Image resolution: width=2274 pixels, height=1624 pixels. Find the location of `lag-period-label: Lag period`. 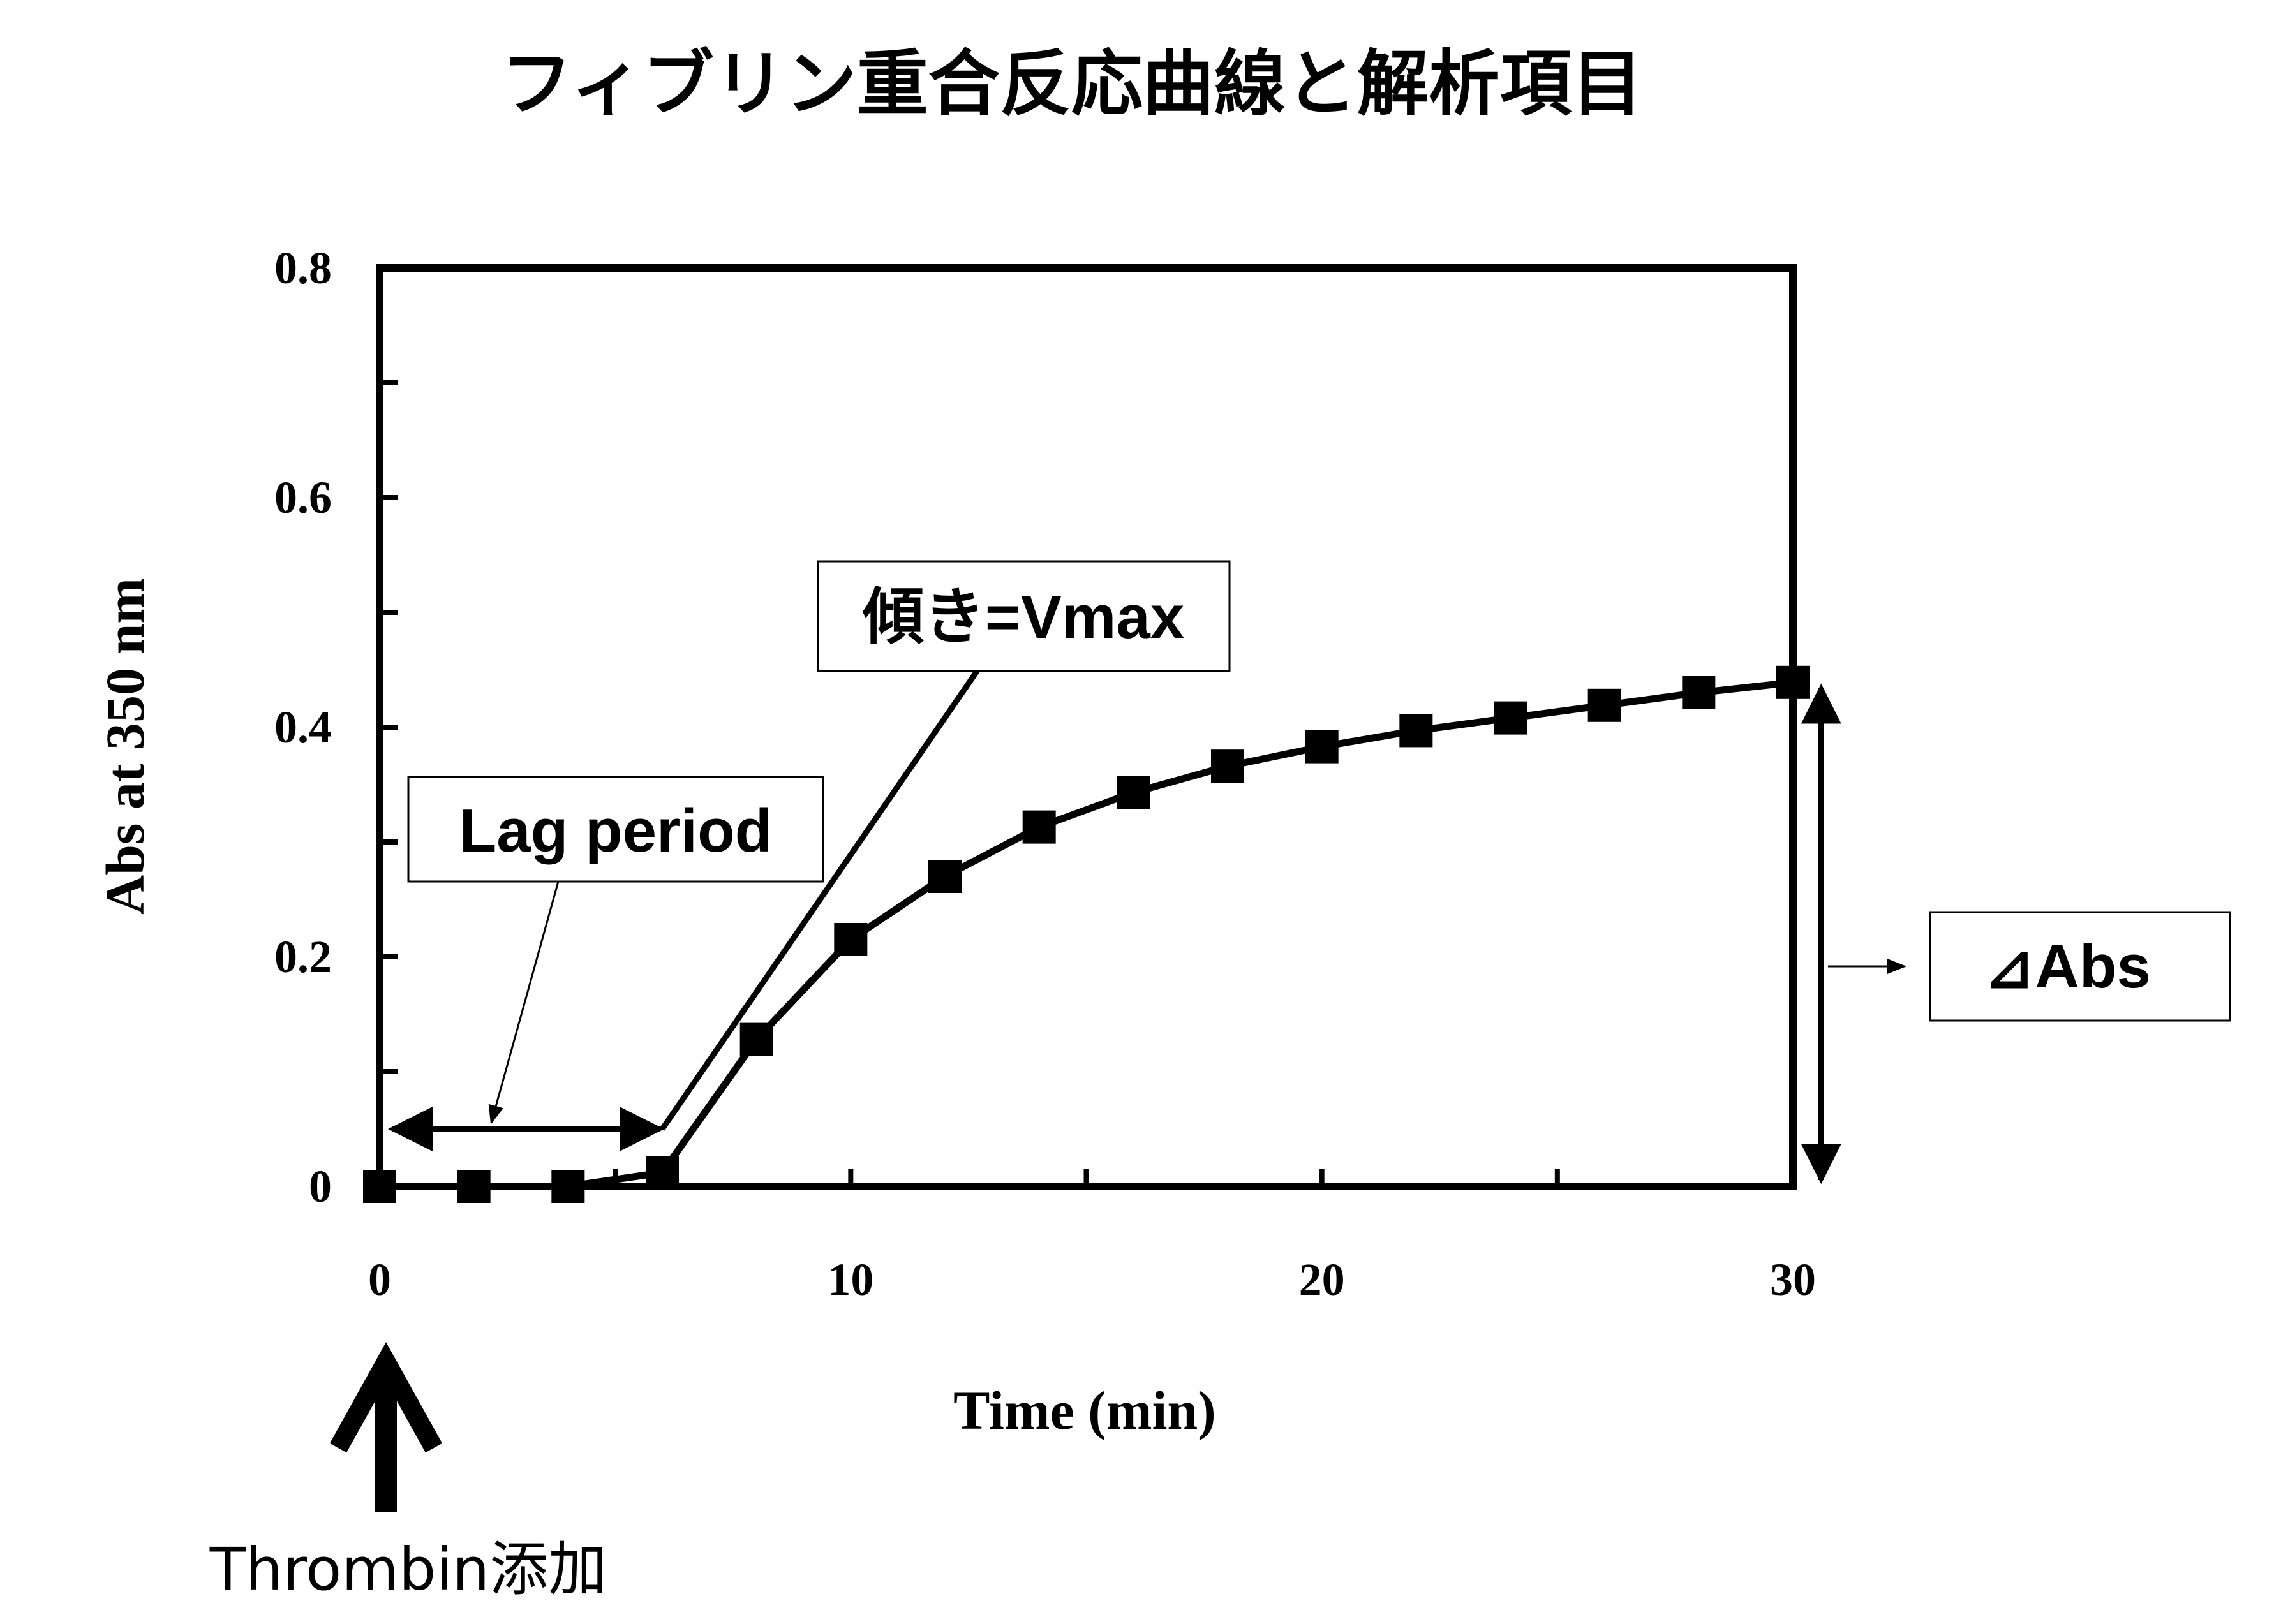

lag-period-label: Lag period is located at coordinates (616, 831).